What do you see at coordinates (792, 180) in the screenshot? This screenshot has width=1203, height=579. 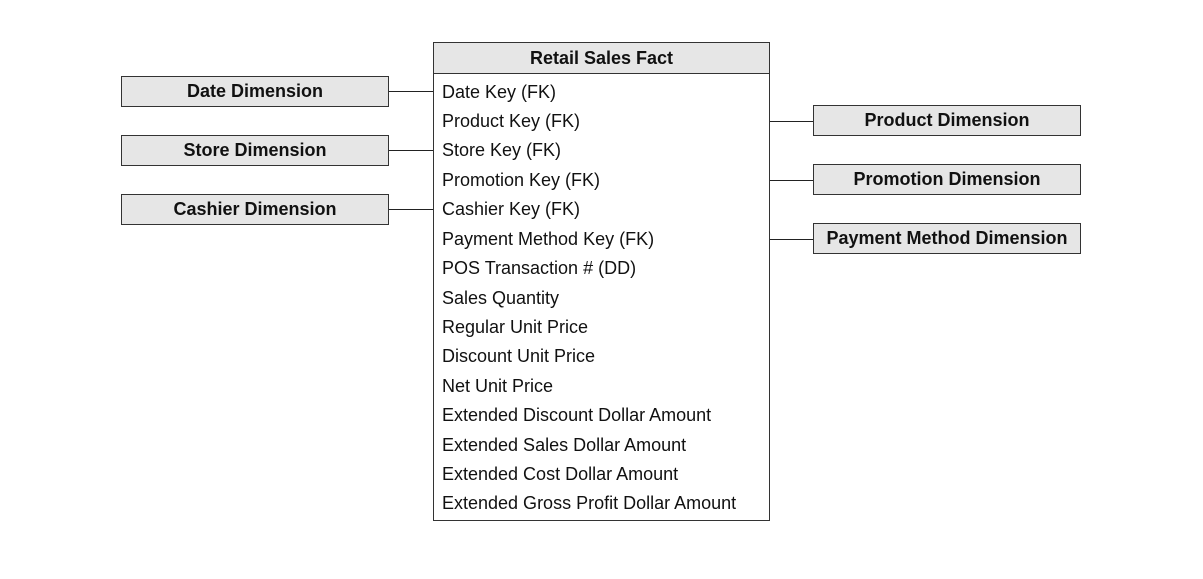 I see `promotion-dimension-connector` at bounding box center [792, 180].